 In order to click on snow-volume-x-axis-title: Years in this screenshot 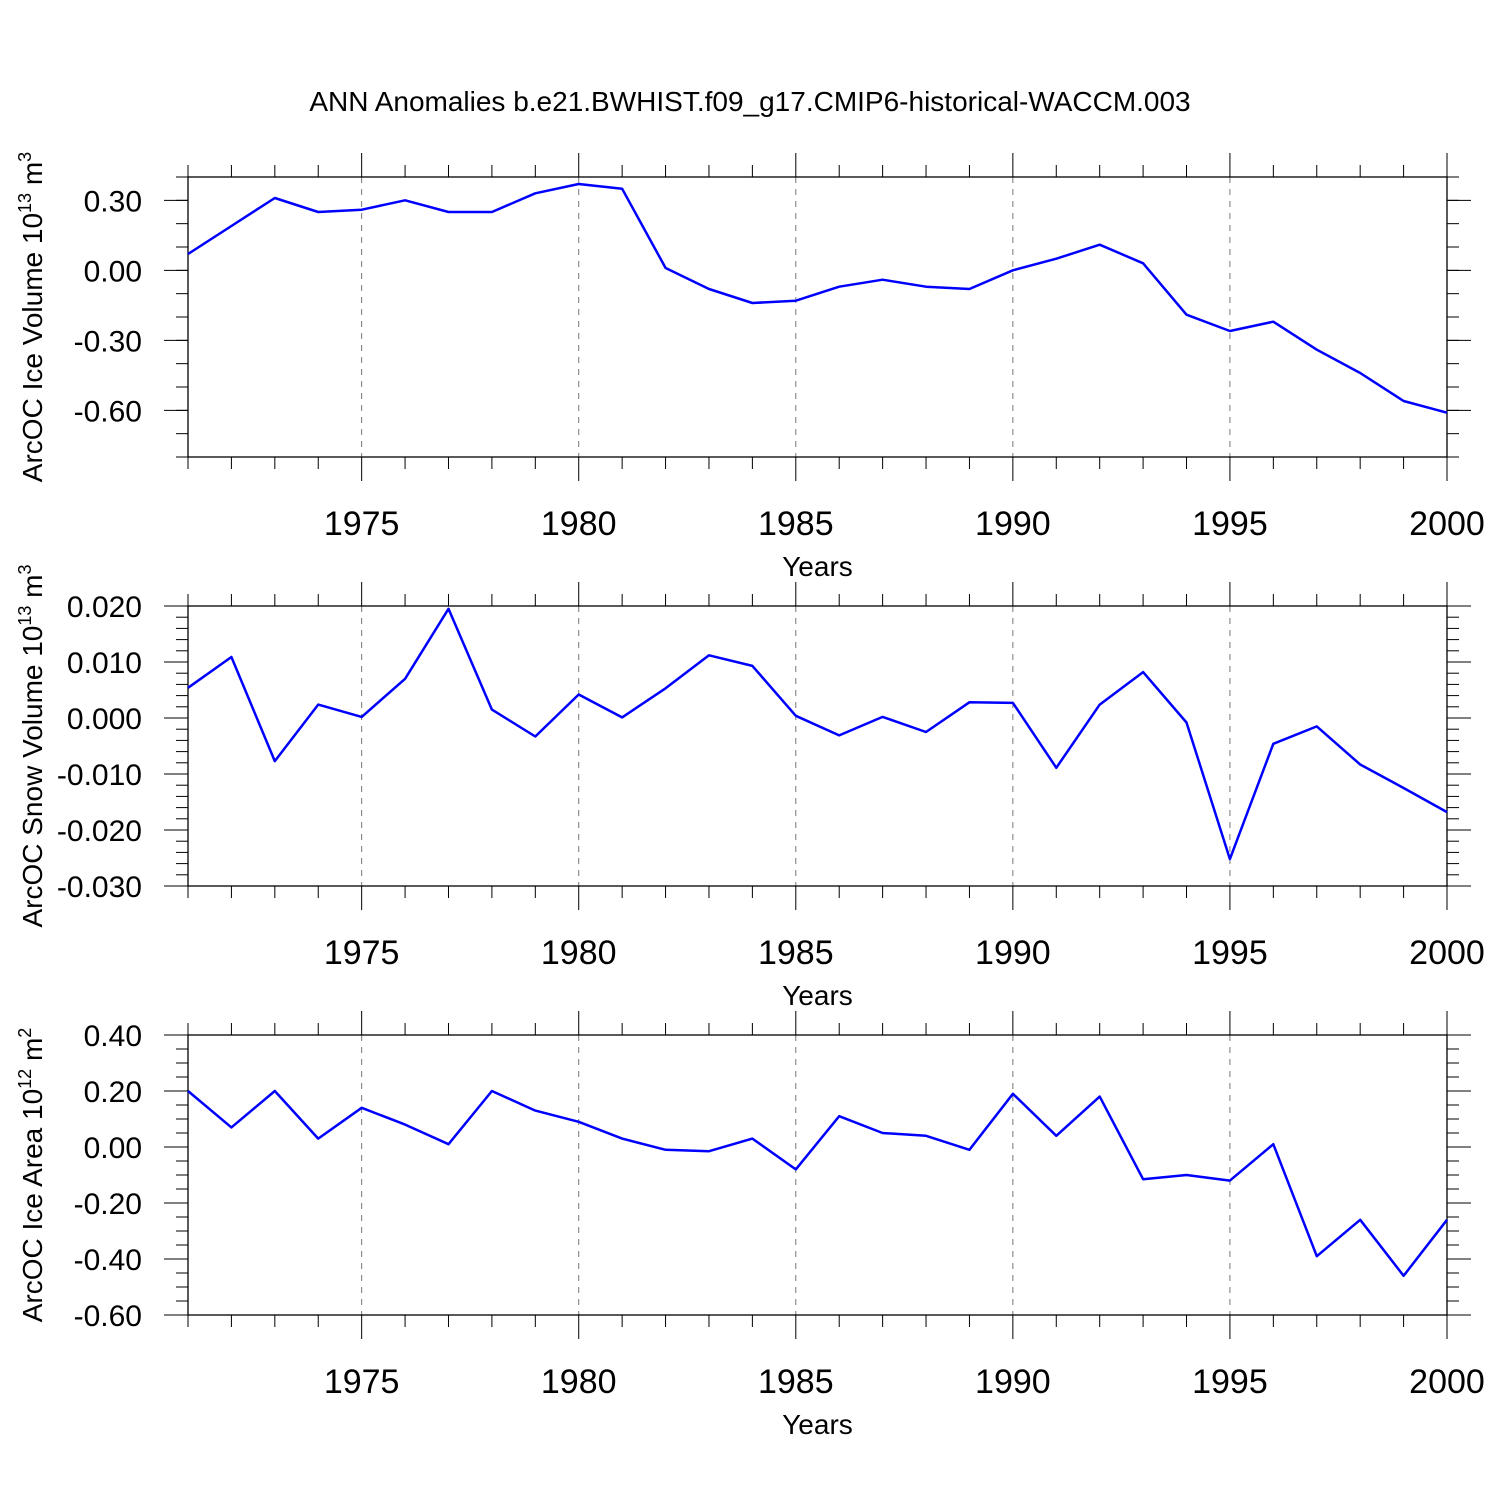, I will do `click(817, 995)`.